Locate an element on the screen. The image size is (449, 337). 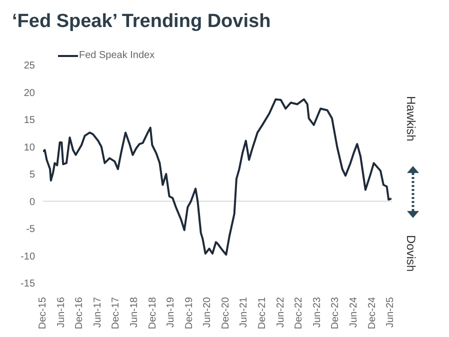
y-tick-label: 5 is located at coordinates (32, 175).